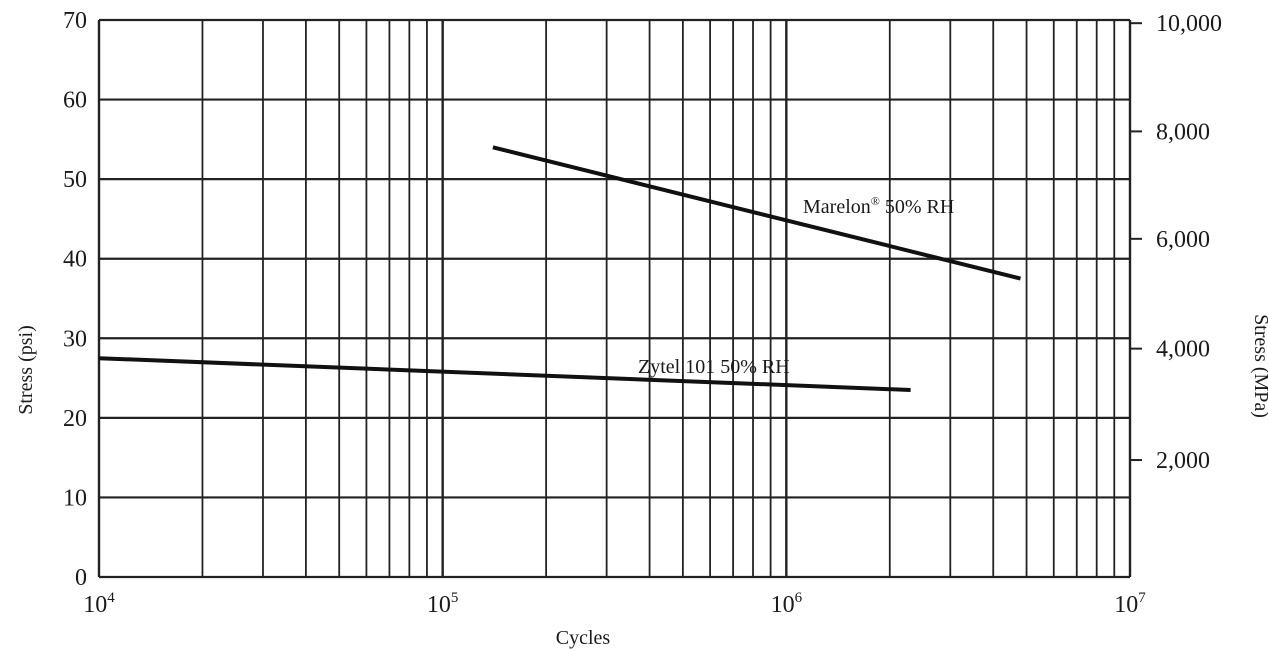  What do you see at coordinates (75, 299) in the screenshot?
I see `y-axis-left: 0 10 20 30 40 50 60 70` at bounding box center [75, 299].